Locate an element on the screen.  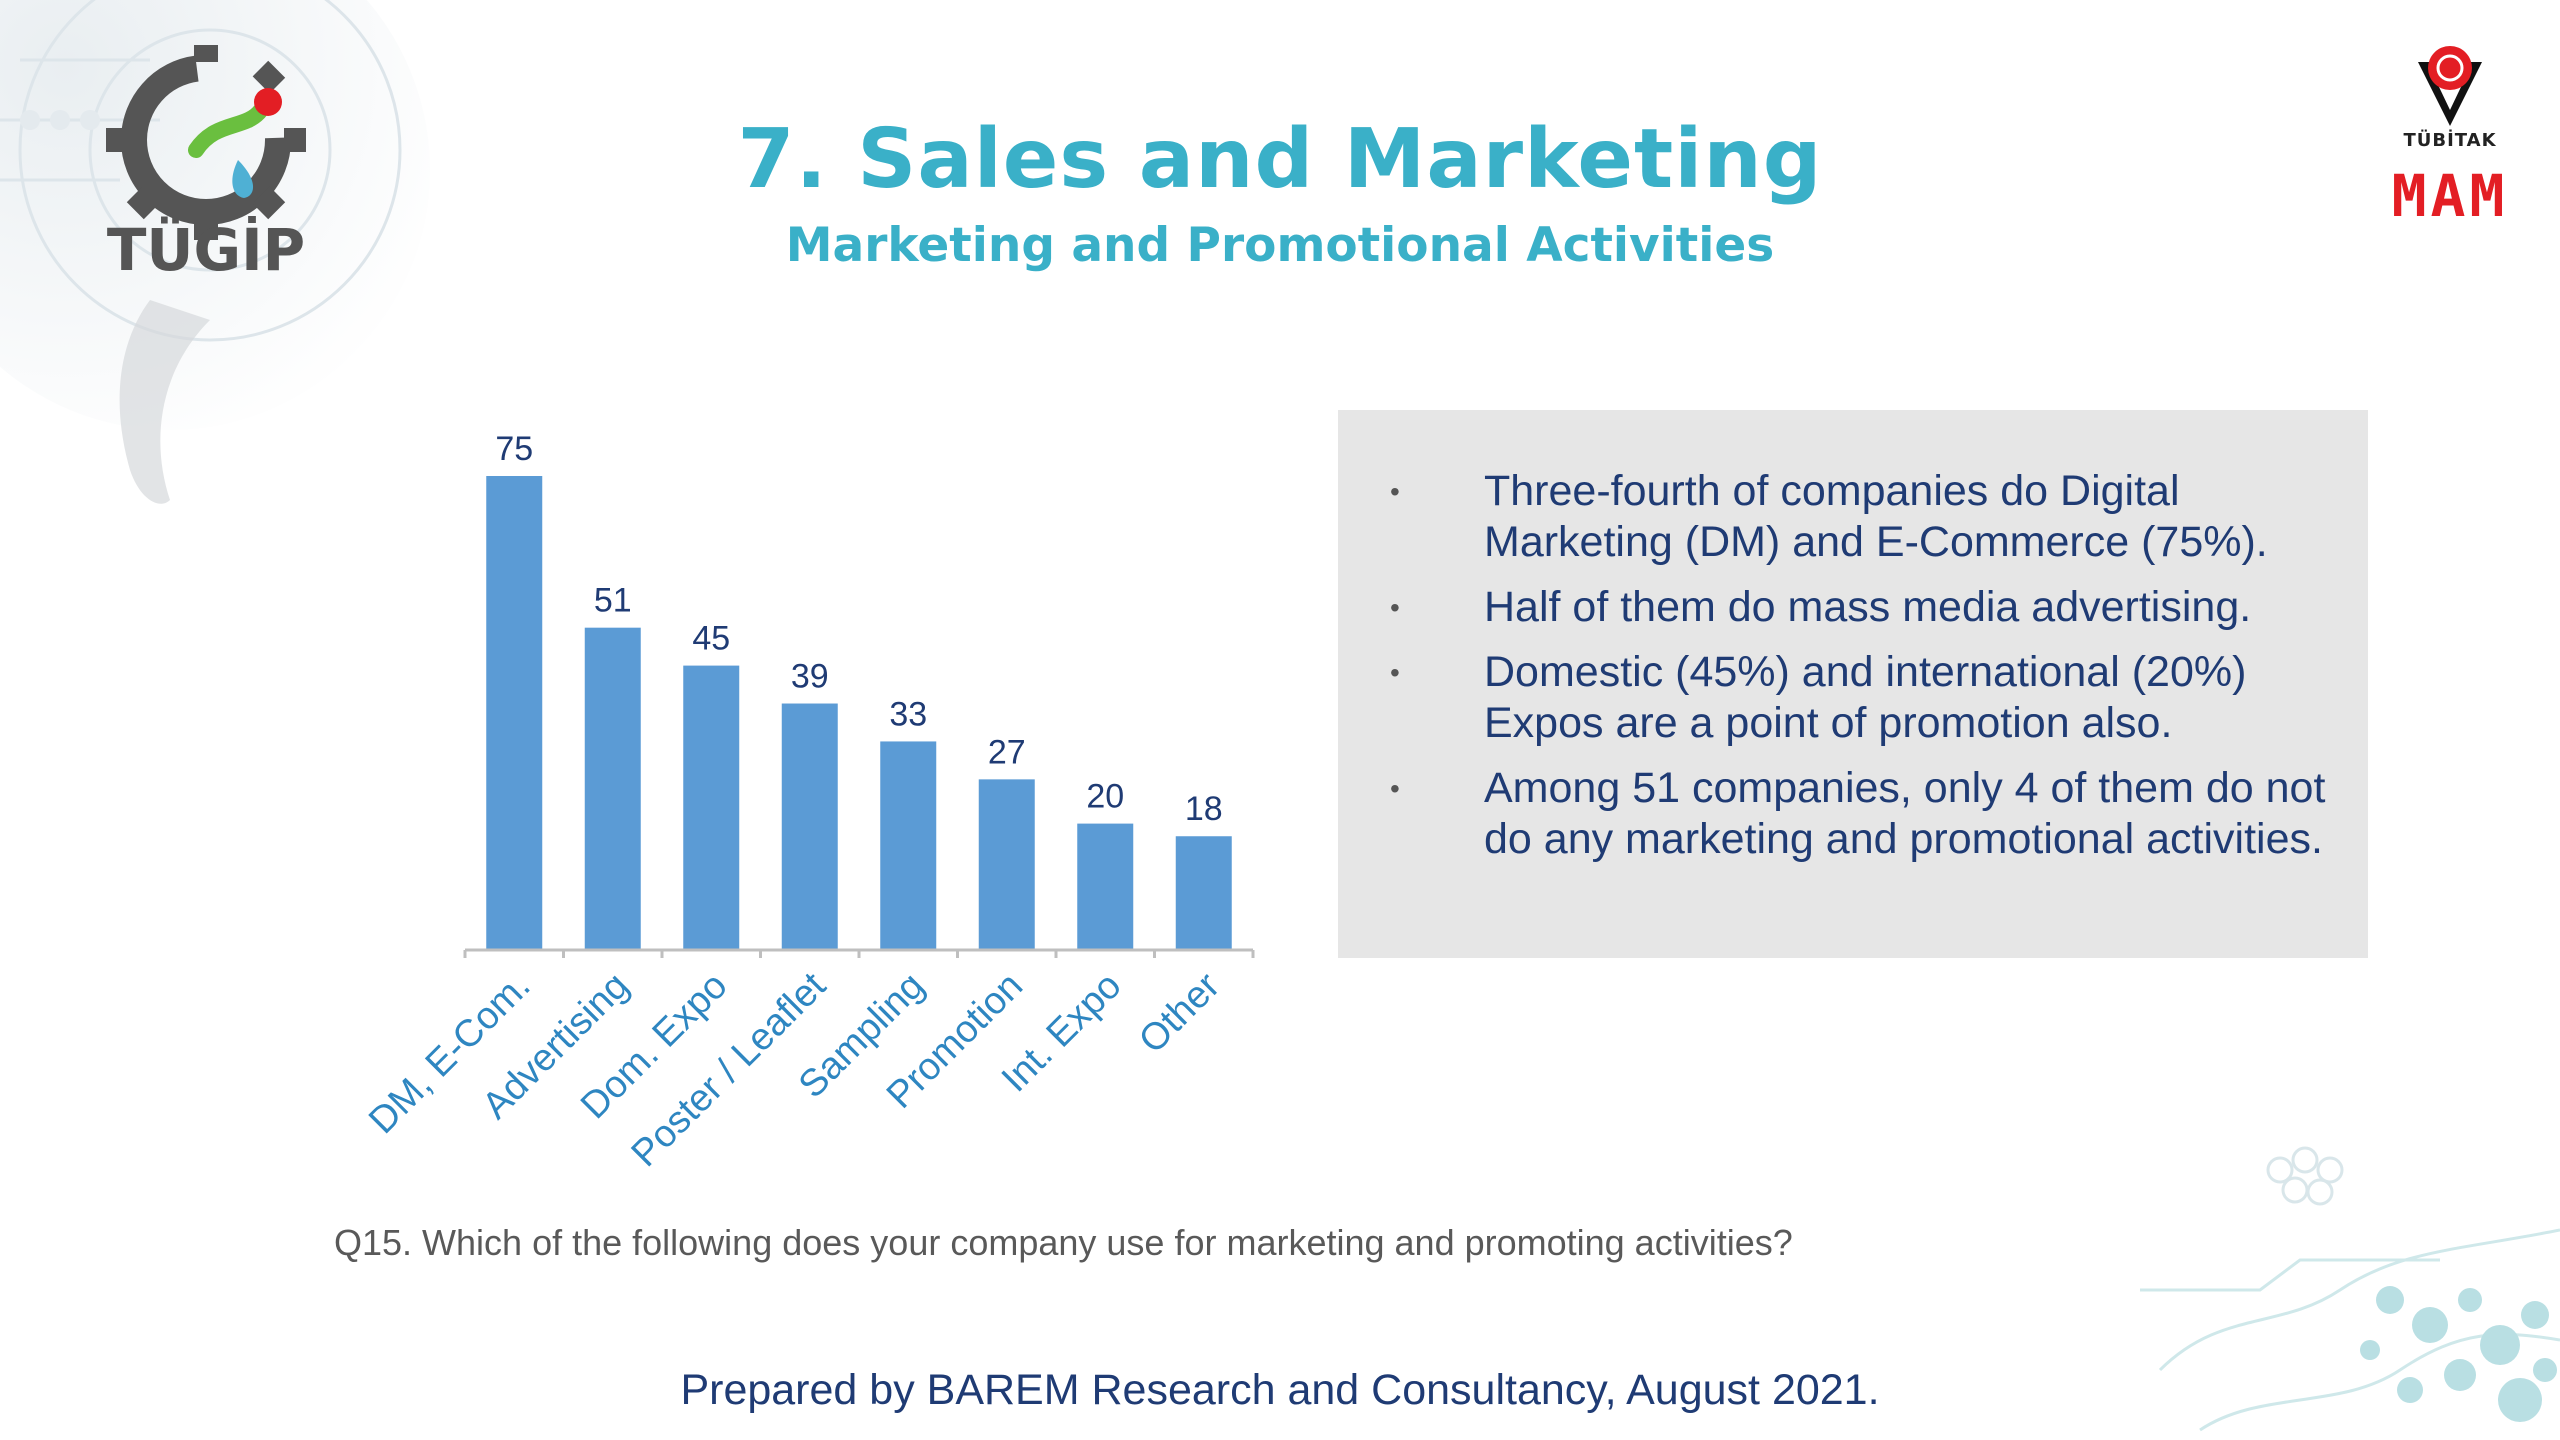
data-label: 45 is located at coordinates (711, 639).